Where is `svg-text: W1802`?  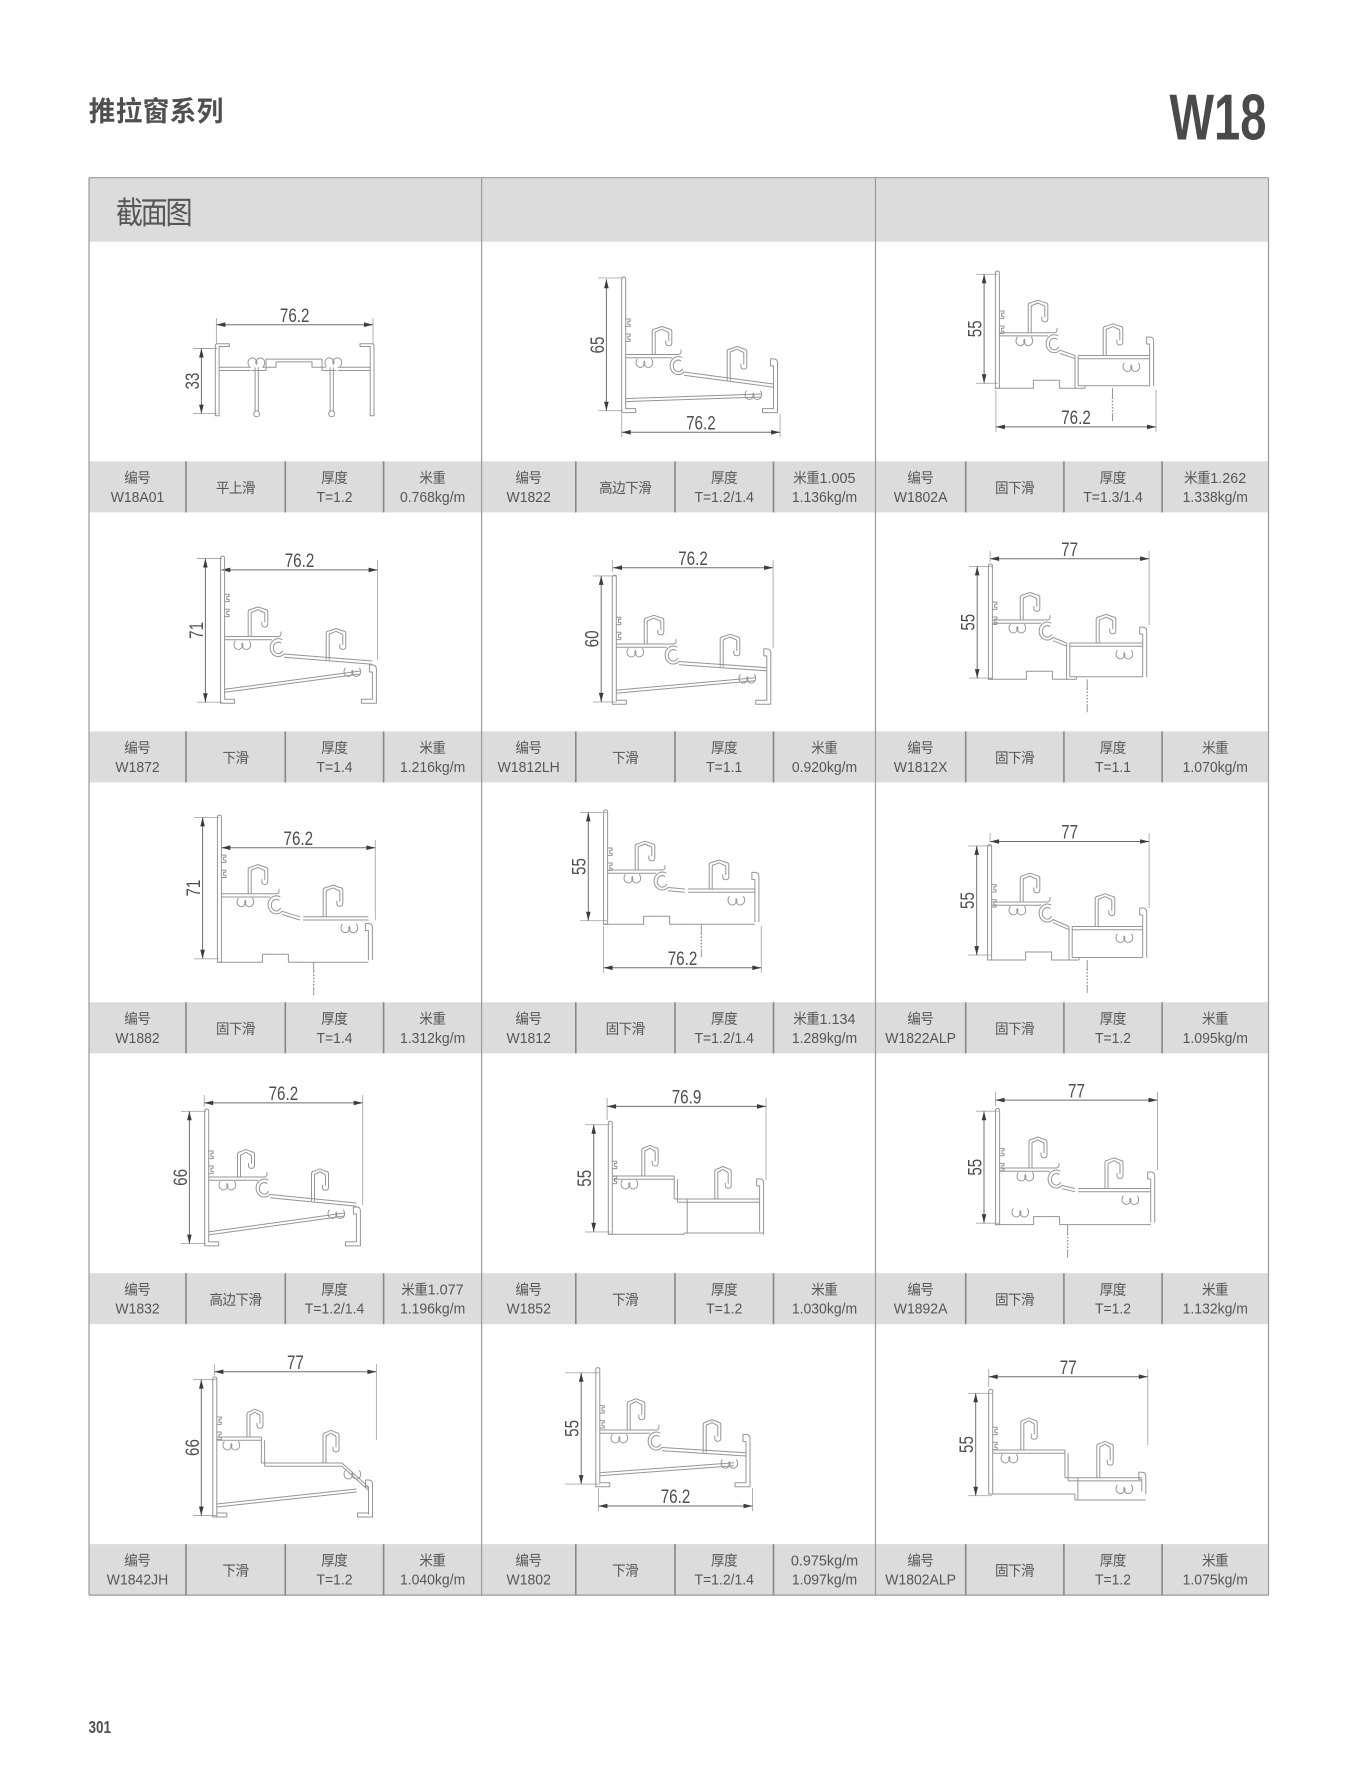
svg-text: W1802 is located at coordinates (529, 1580).